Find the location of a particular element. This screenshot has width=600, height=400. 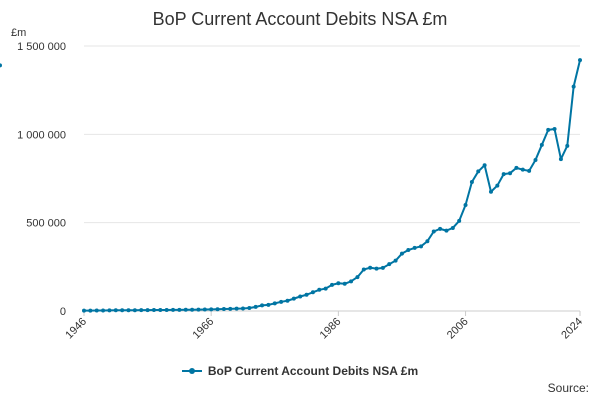

source-label: Source: is located at coordinates (568, 388).